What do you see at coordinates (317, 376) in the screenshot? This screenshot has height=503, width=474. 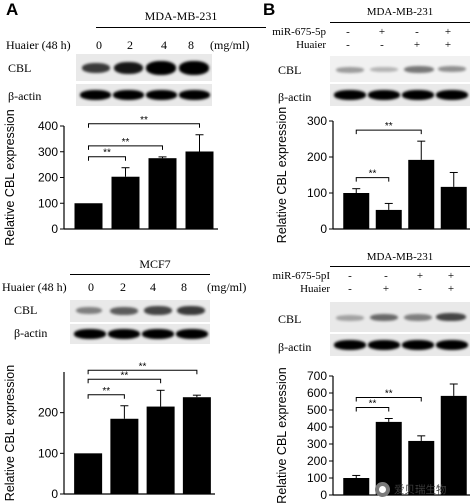 I see `y-tick-label: 700` at bounding box center [317, 376].